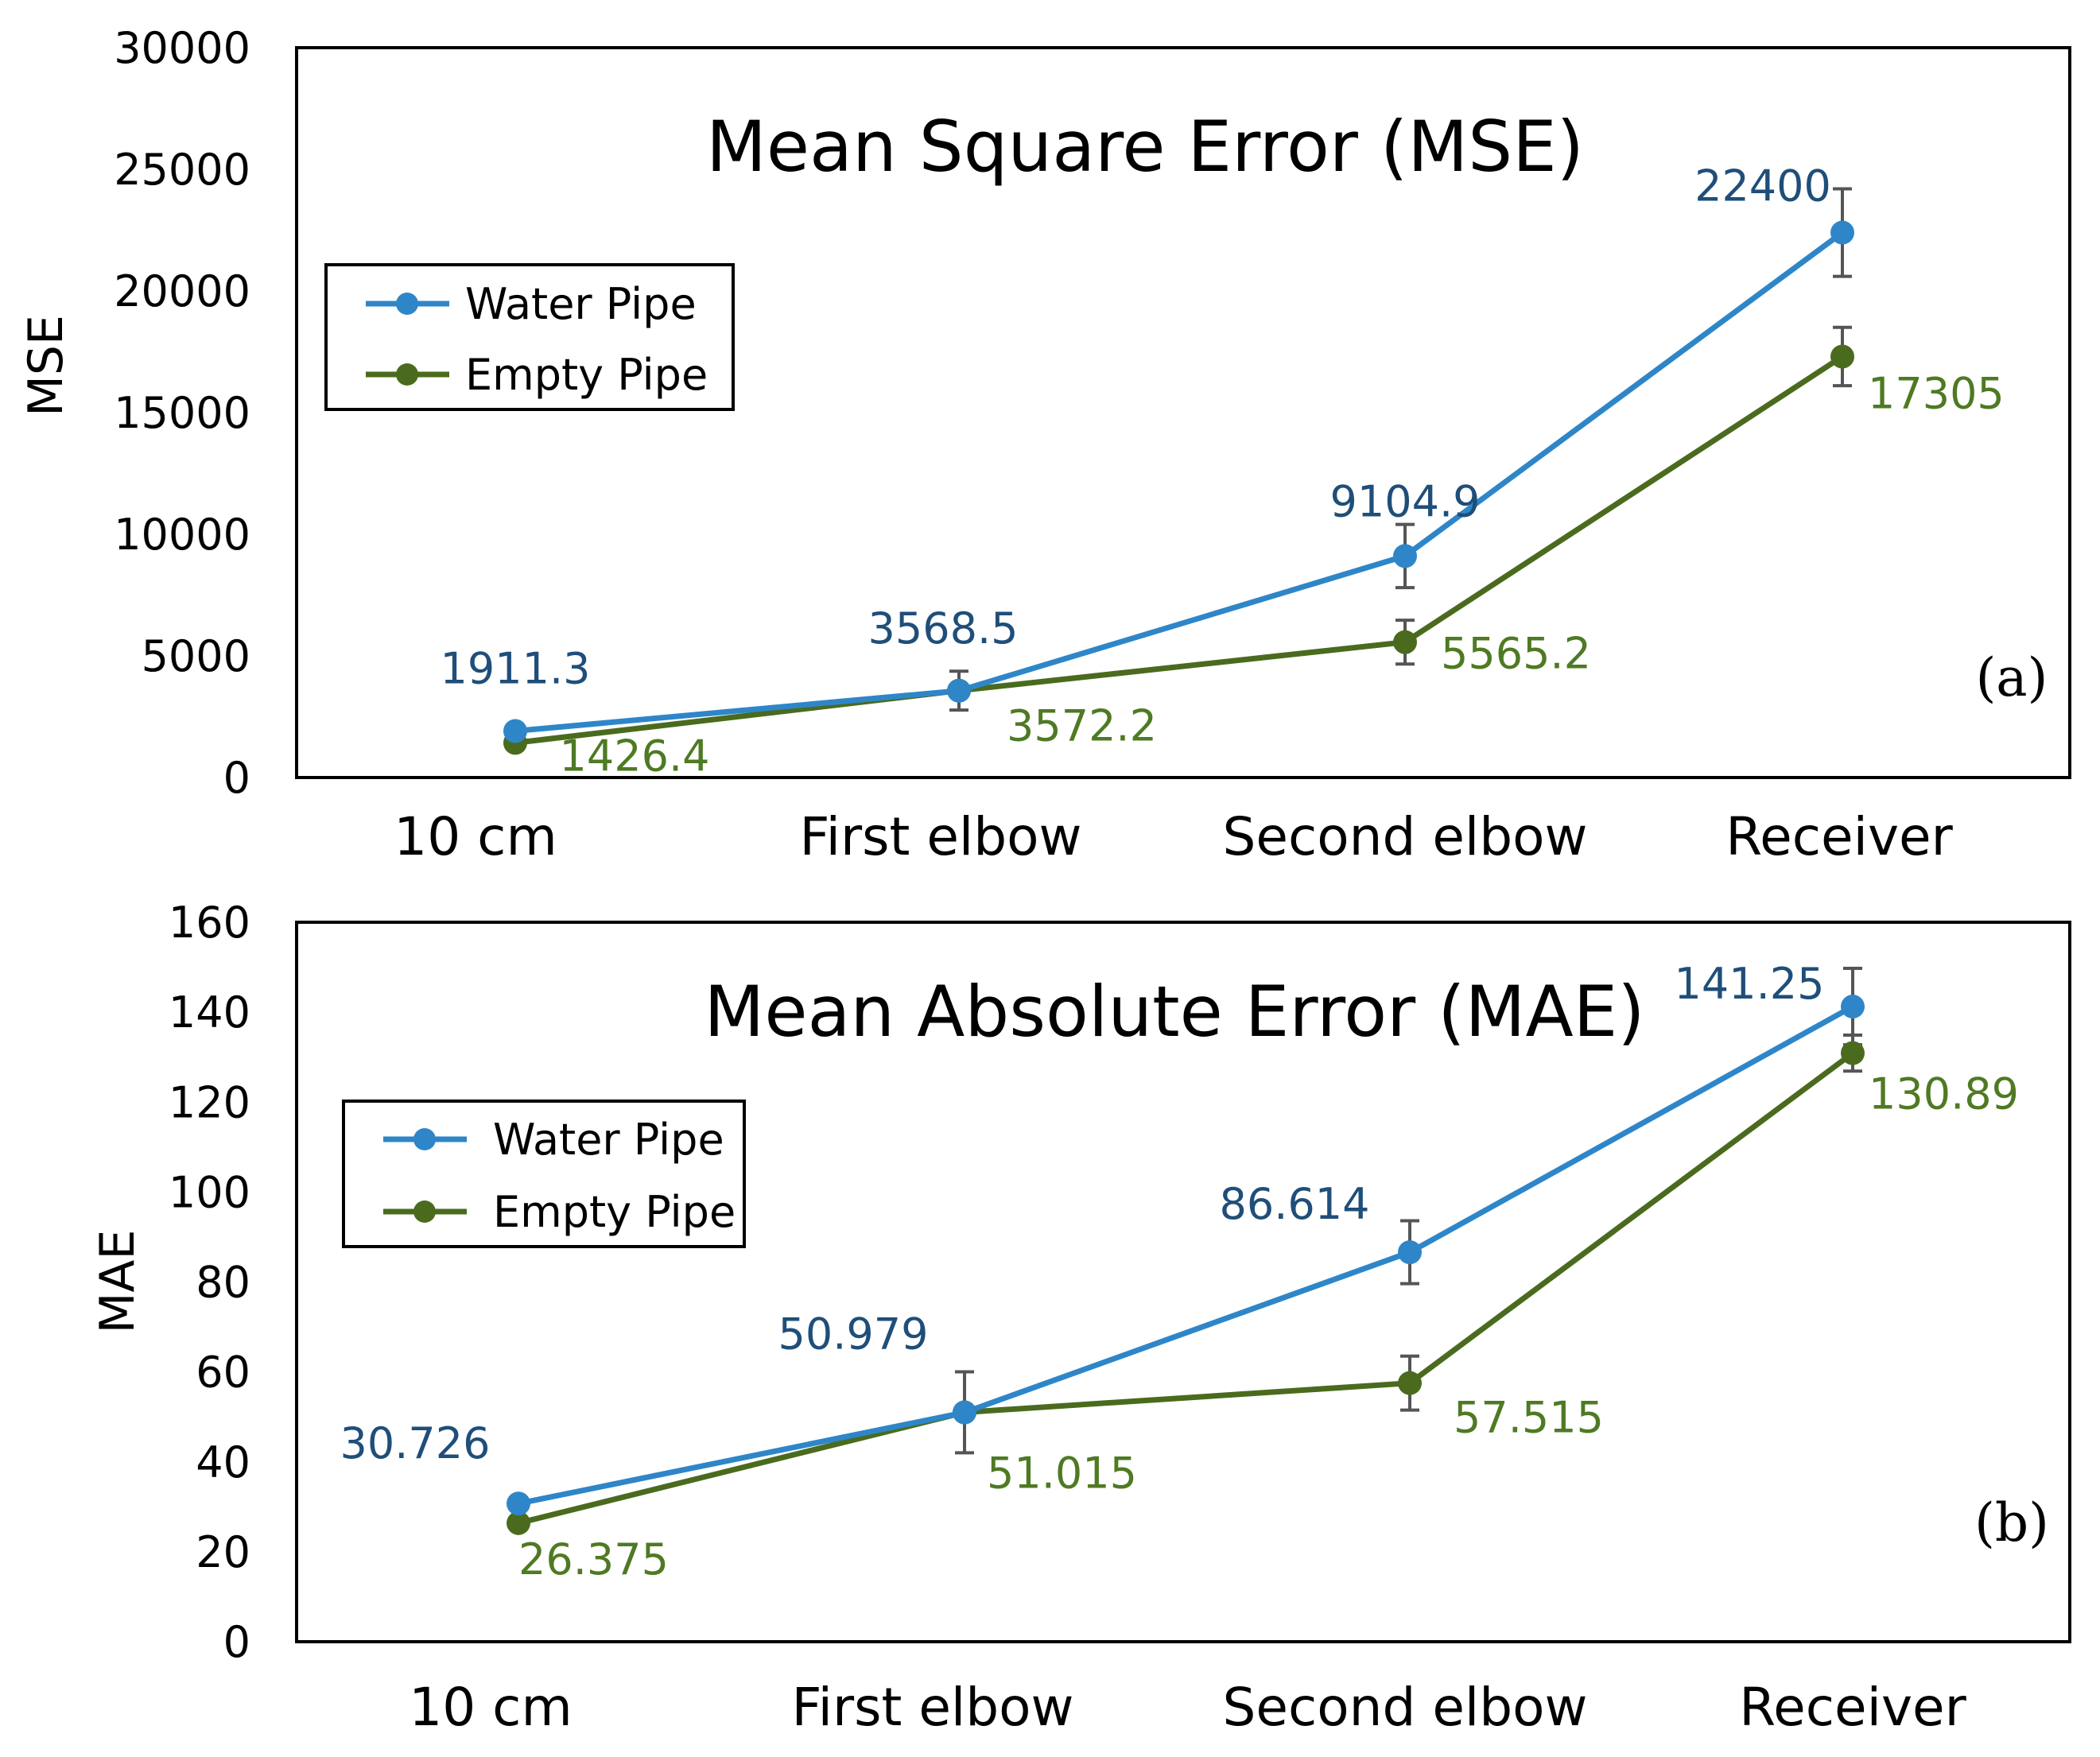 The image size is (2100, 1757). What do you see at coordinates (1404, 1707) in the screenshot?
I see `mae-category-3: Second elbow` at bounding box center [1404, 1707].